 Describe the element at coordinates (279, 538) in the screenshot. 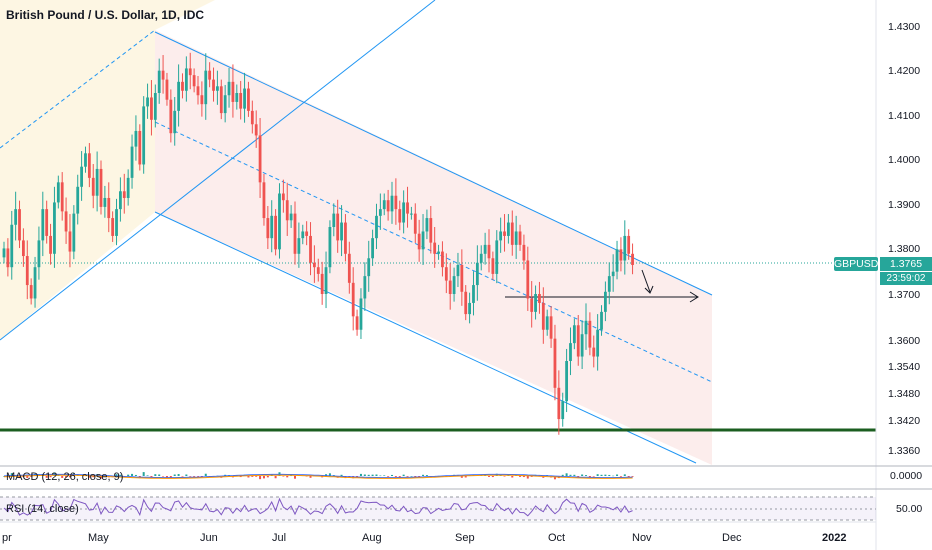

I see `time-tick-label: Jul` at that location.